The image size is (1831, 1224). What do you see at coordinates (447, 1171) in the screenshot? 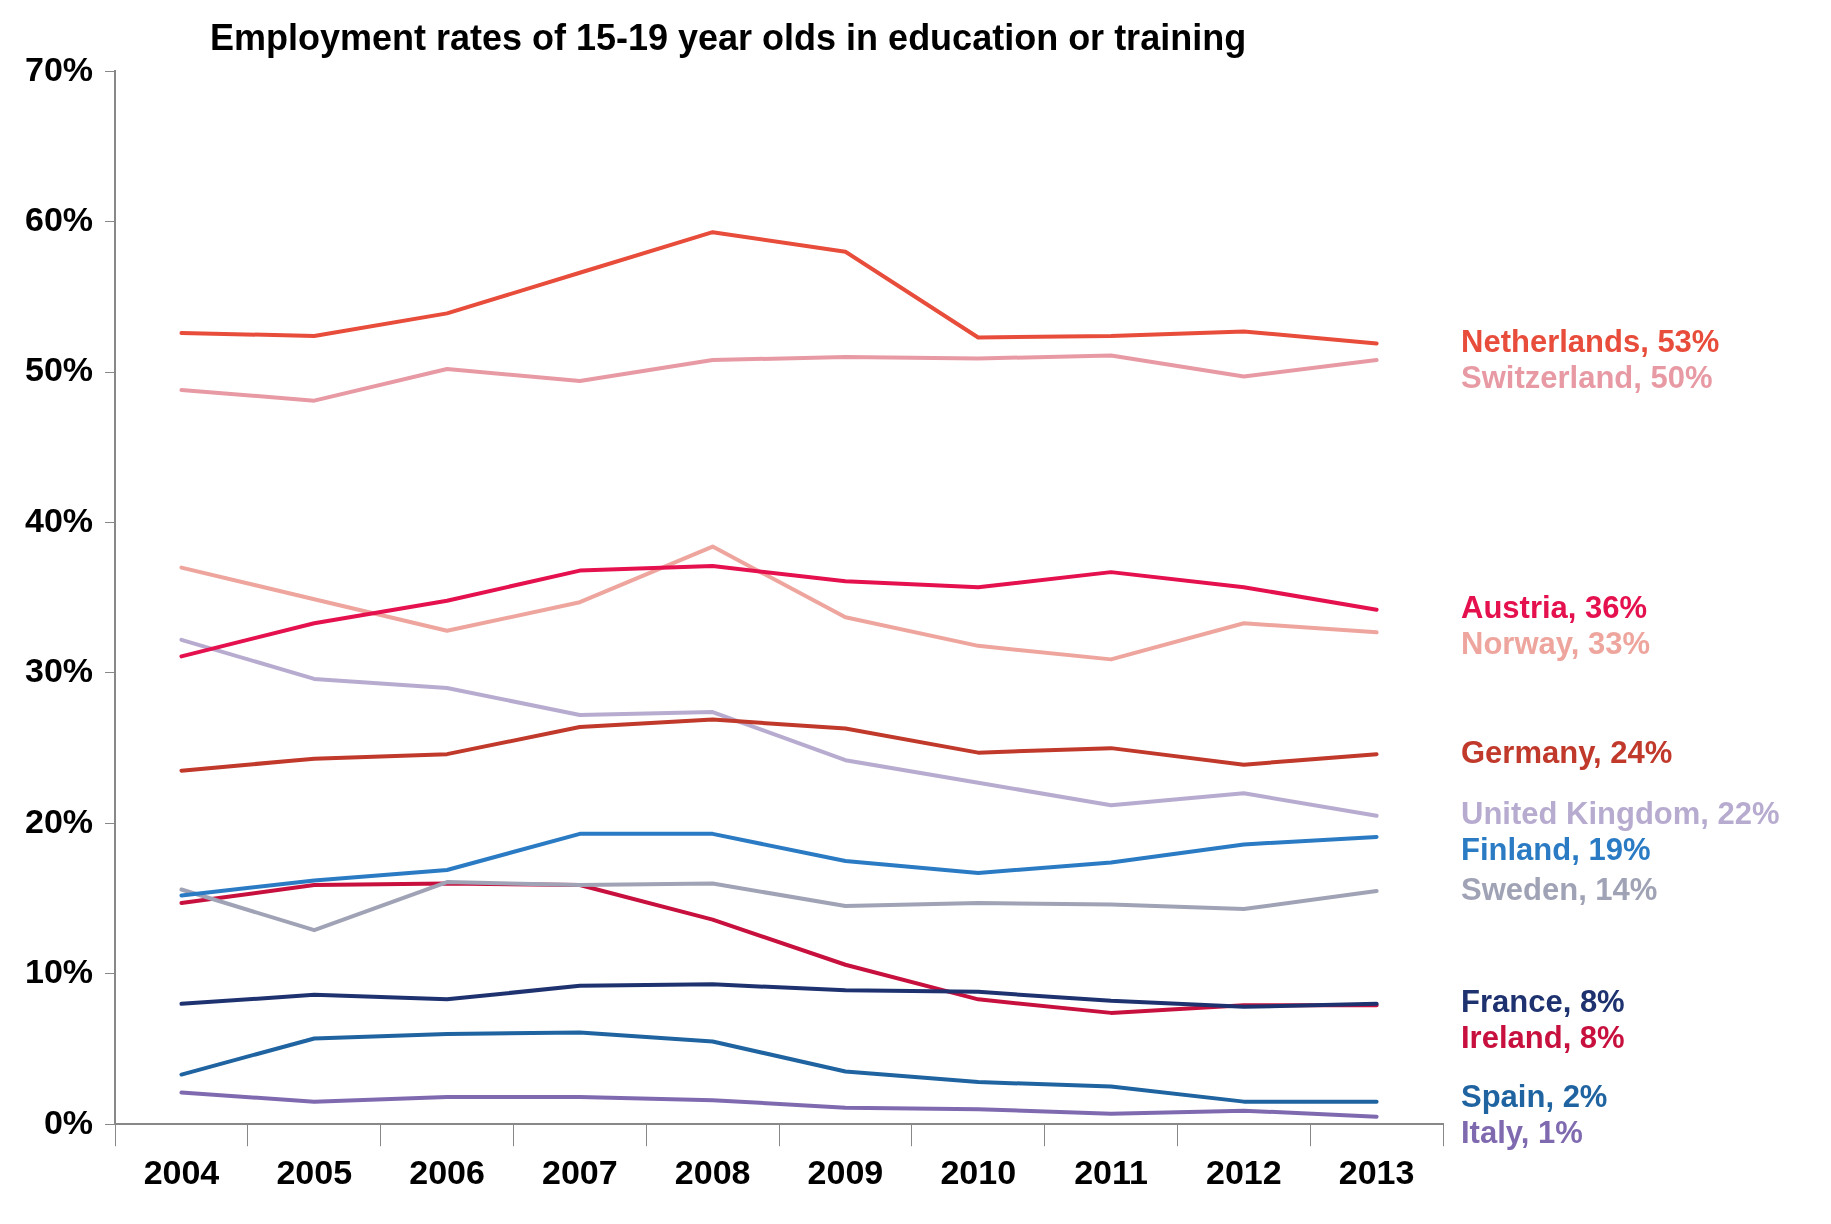
I see `x-tick-label: 2006` at bounding box center [447, 1171].